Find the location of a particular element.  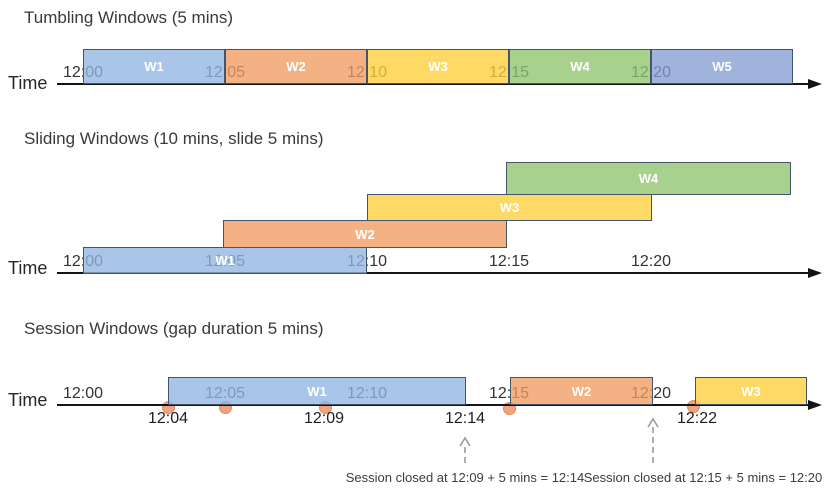

tumbling-window-w5: W5 is located at coordinates (722, 66).